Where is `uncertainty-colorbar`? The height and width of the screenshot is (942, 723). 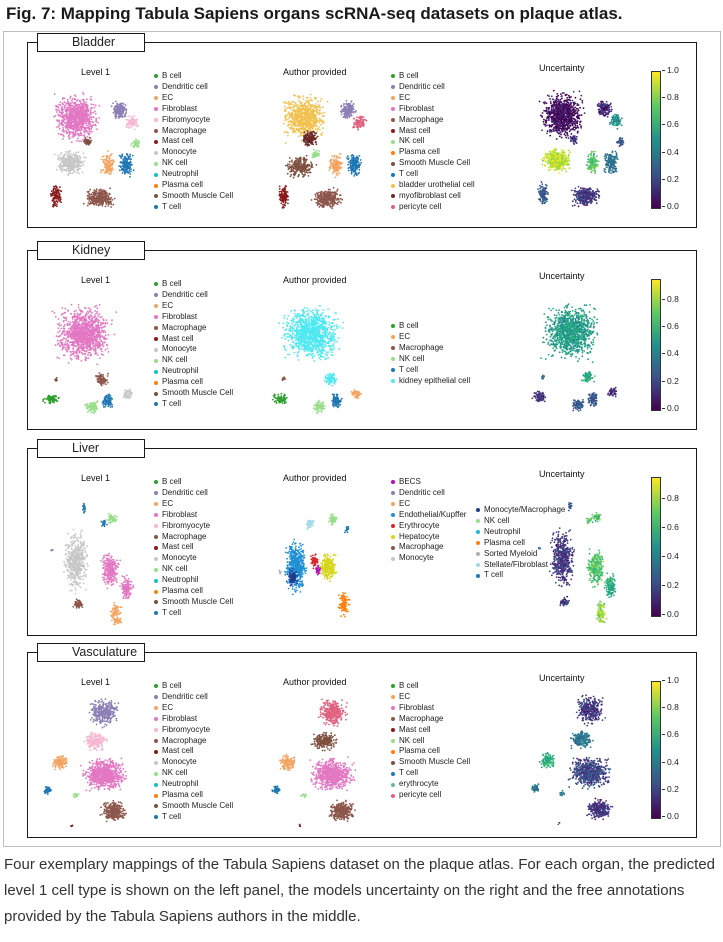 uncertainty-colorbar is located at coordinates (656, 547).